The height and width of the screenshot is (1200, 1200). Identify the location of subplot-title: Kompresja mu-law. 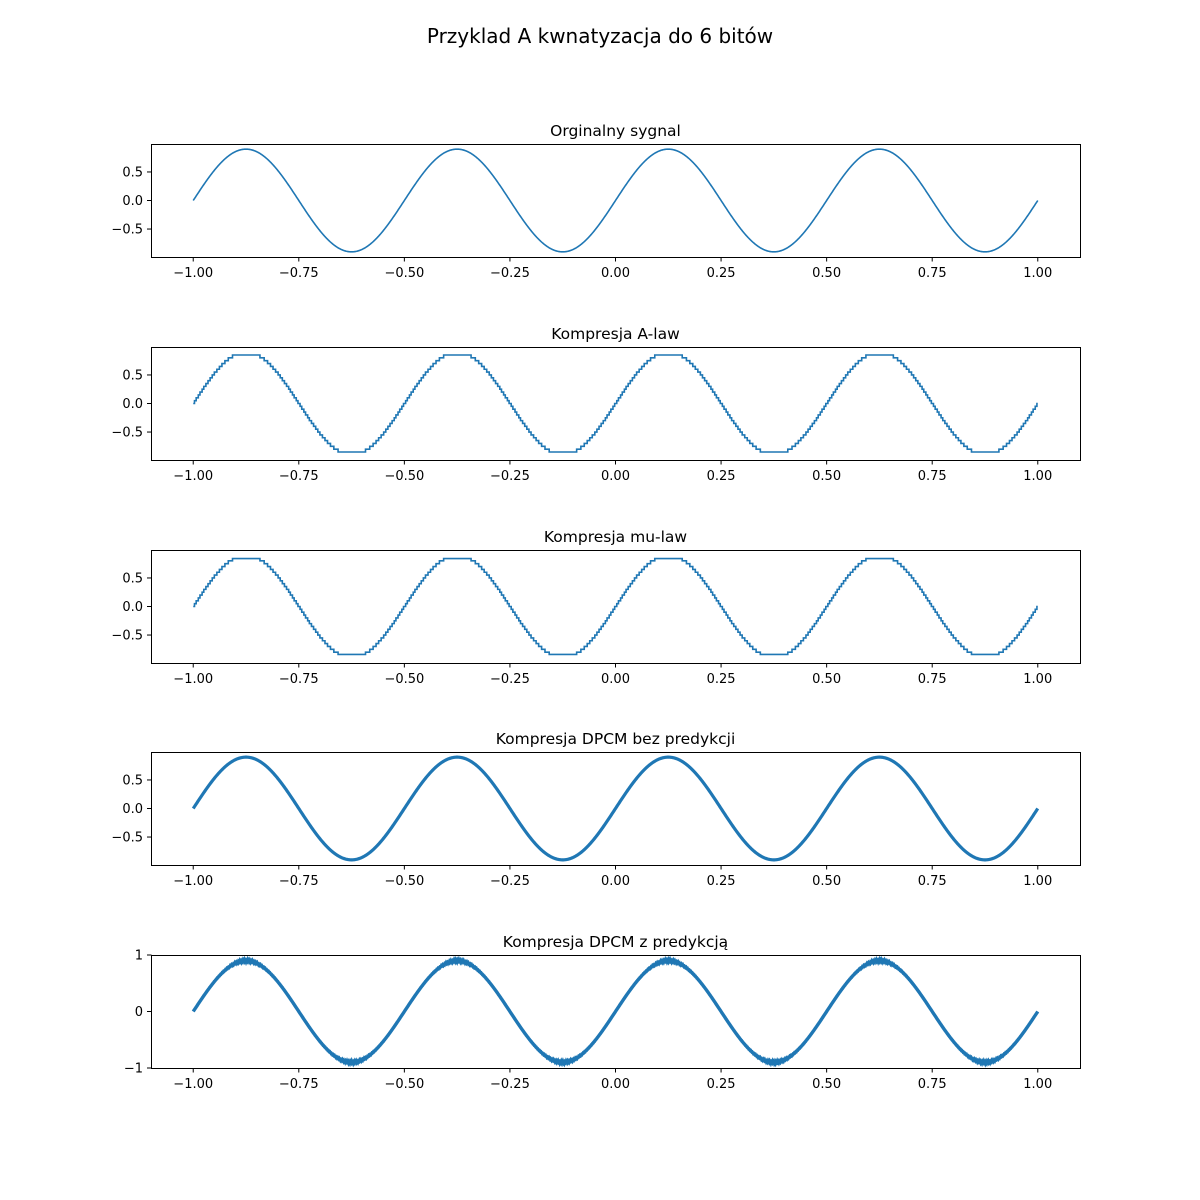
(616, 537).